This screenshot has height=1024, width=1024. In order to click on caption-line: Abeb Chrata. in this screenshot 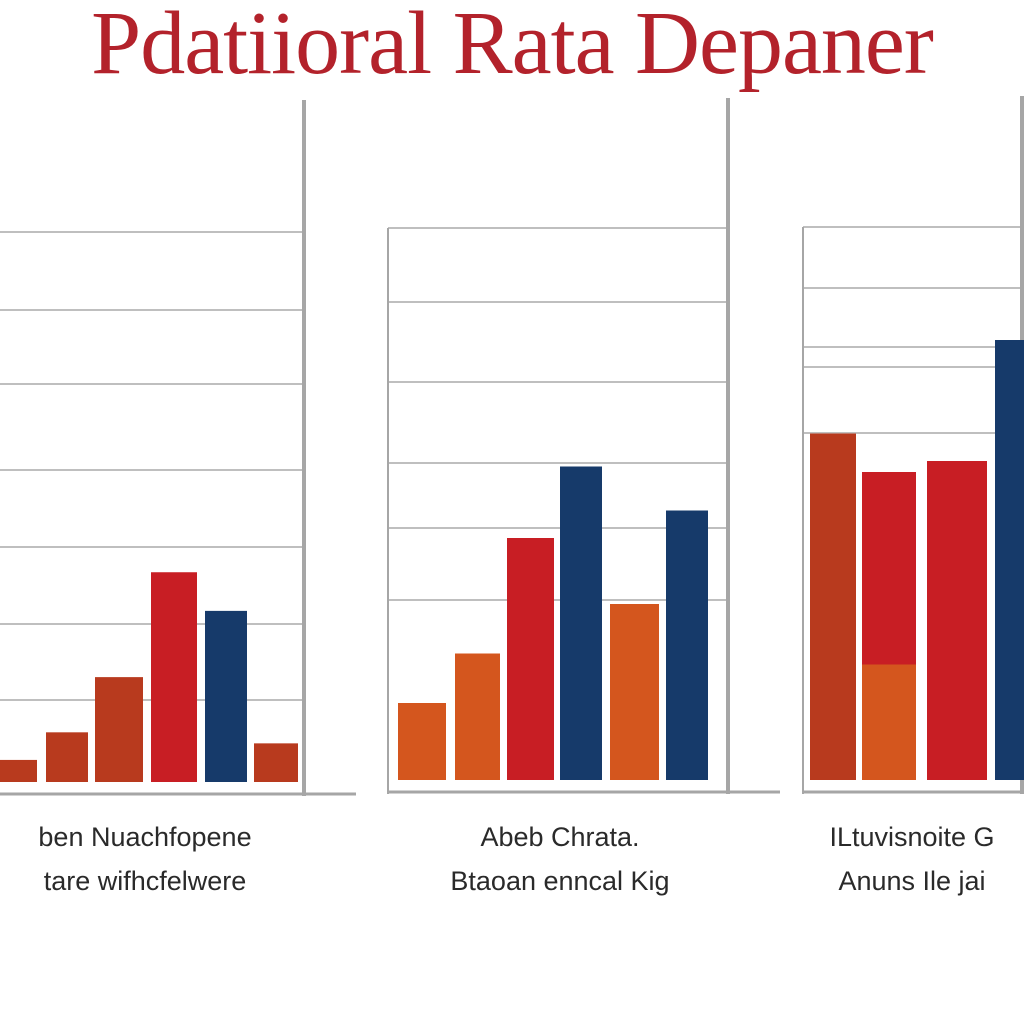, I will do `click(560, 837)`.